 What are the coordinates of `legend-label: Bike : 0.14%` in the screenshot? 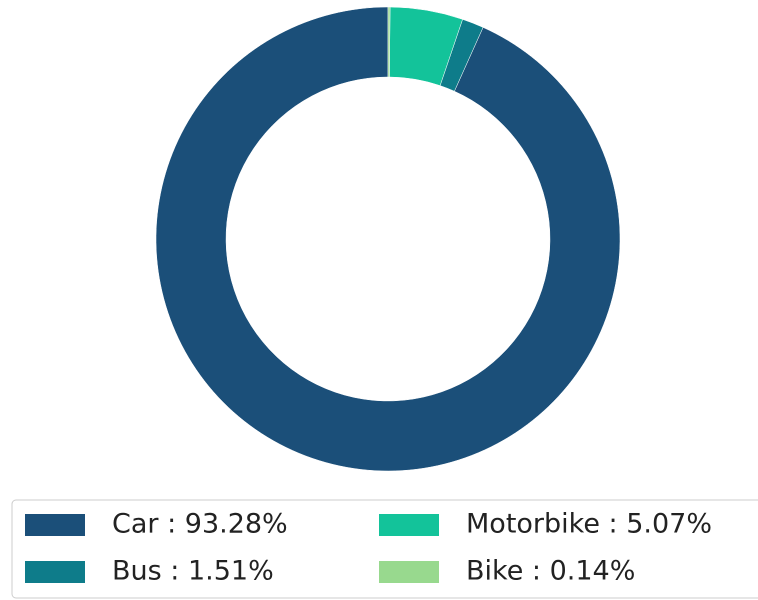 It's located at (550, 571).